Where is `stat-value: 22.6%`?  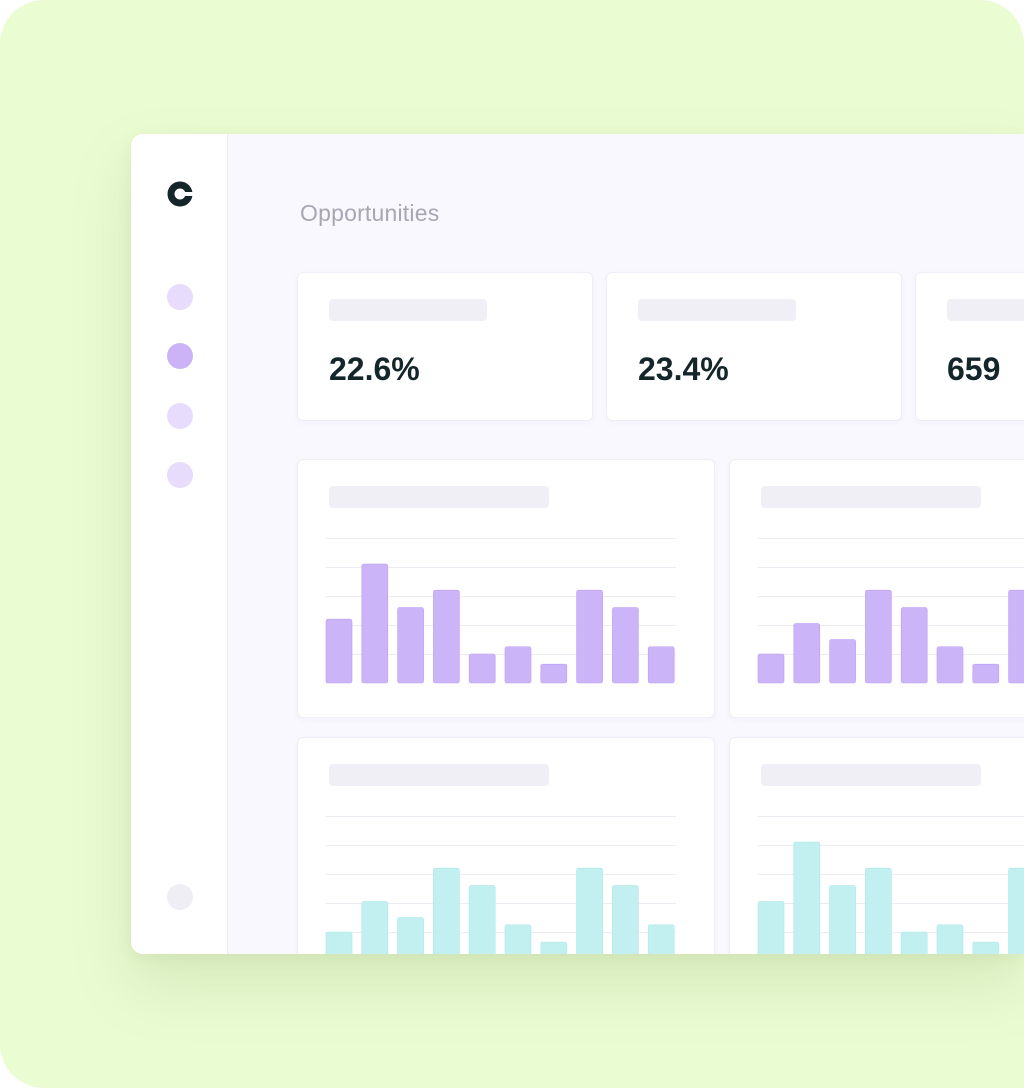
stat-value: 22.6% is located at coordinates (374, 369).